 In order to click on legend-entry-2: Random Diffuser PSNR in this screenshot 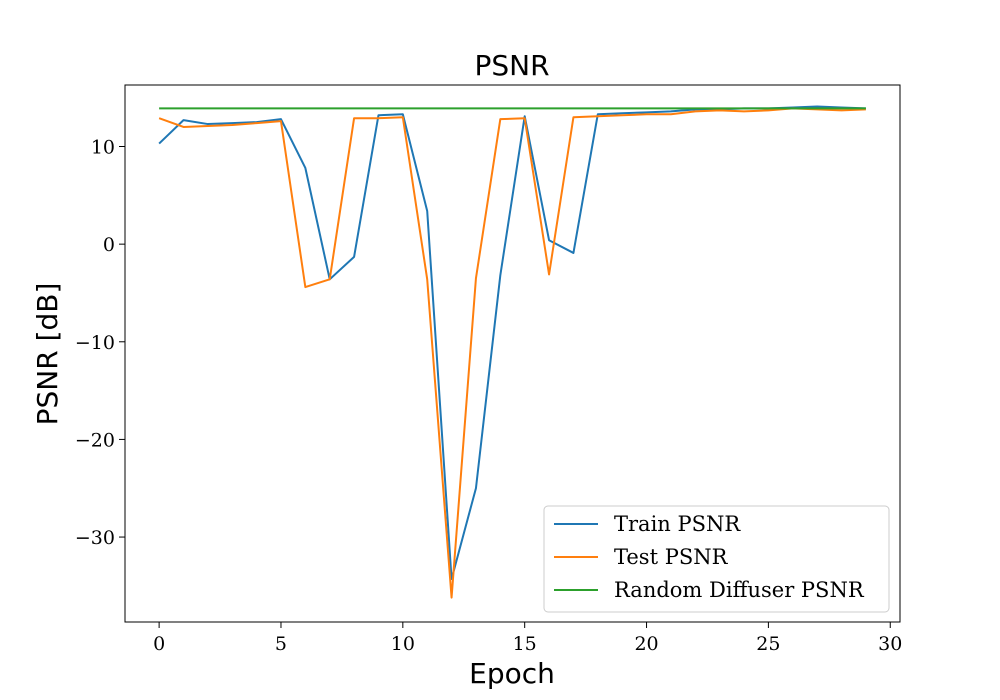, I will do `click(739, 590)`.